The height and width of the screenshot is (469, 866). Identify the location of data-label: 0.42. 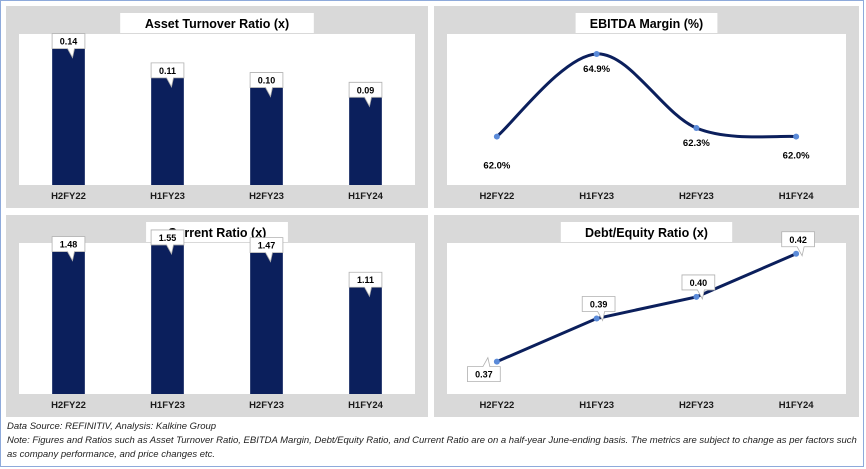
(798, 244).